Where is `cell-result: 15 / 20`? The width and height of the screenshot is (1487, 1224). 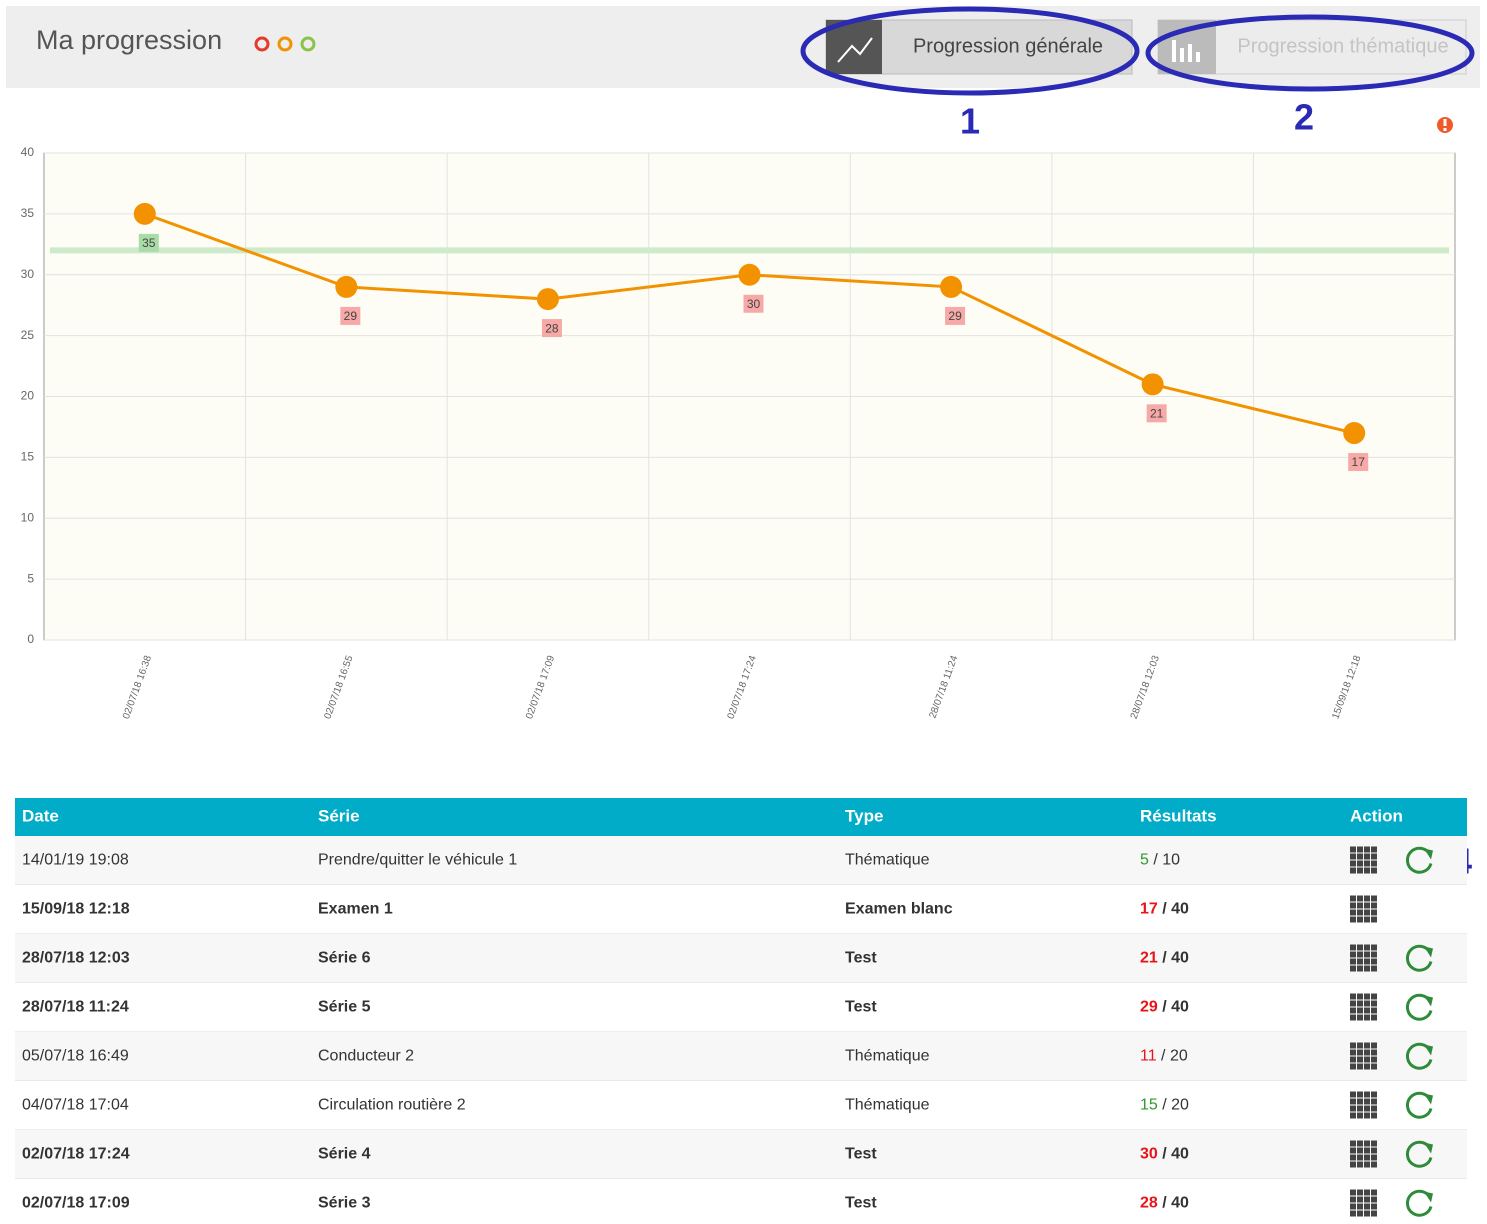 cell-result: 15 / 20 is located at coordinates (1164, 1105).